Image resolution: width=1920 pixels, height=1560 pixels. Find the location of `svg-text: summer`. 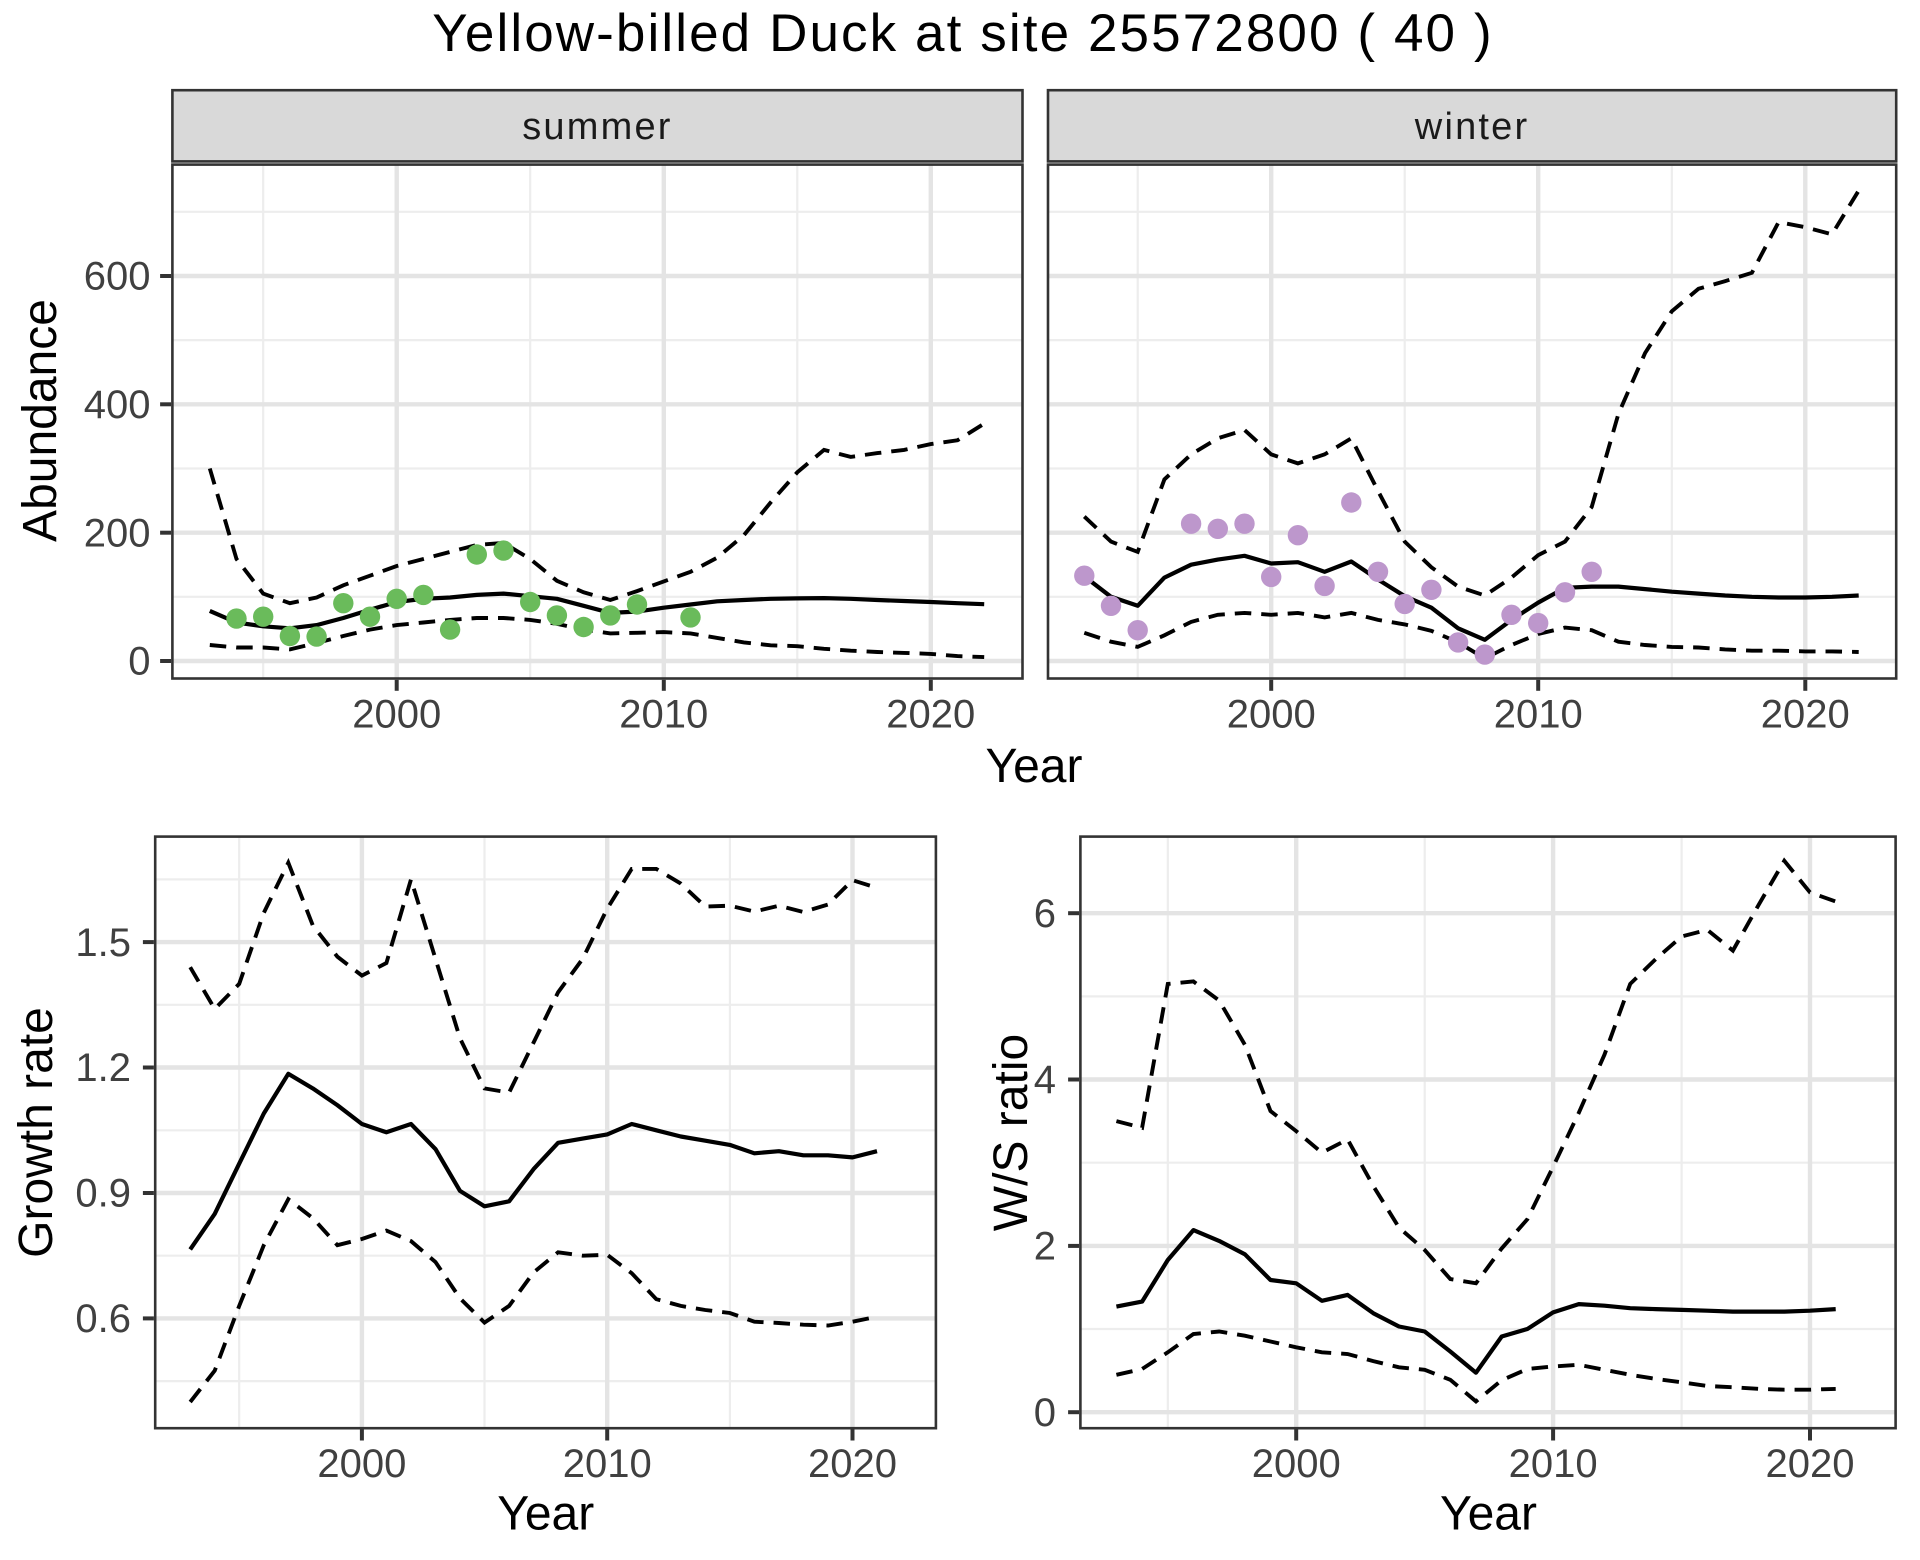

svg-text: summer is located at coordinates (597, 127).